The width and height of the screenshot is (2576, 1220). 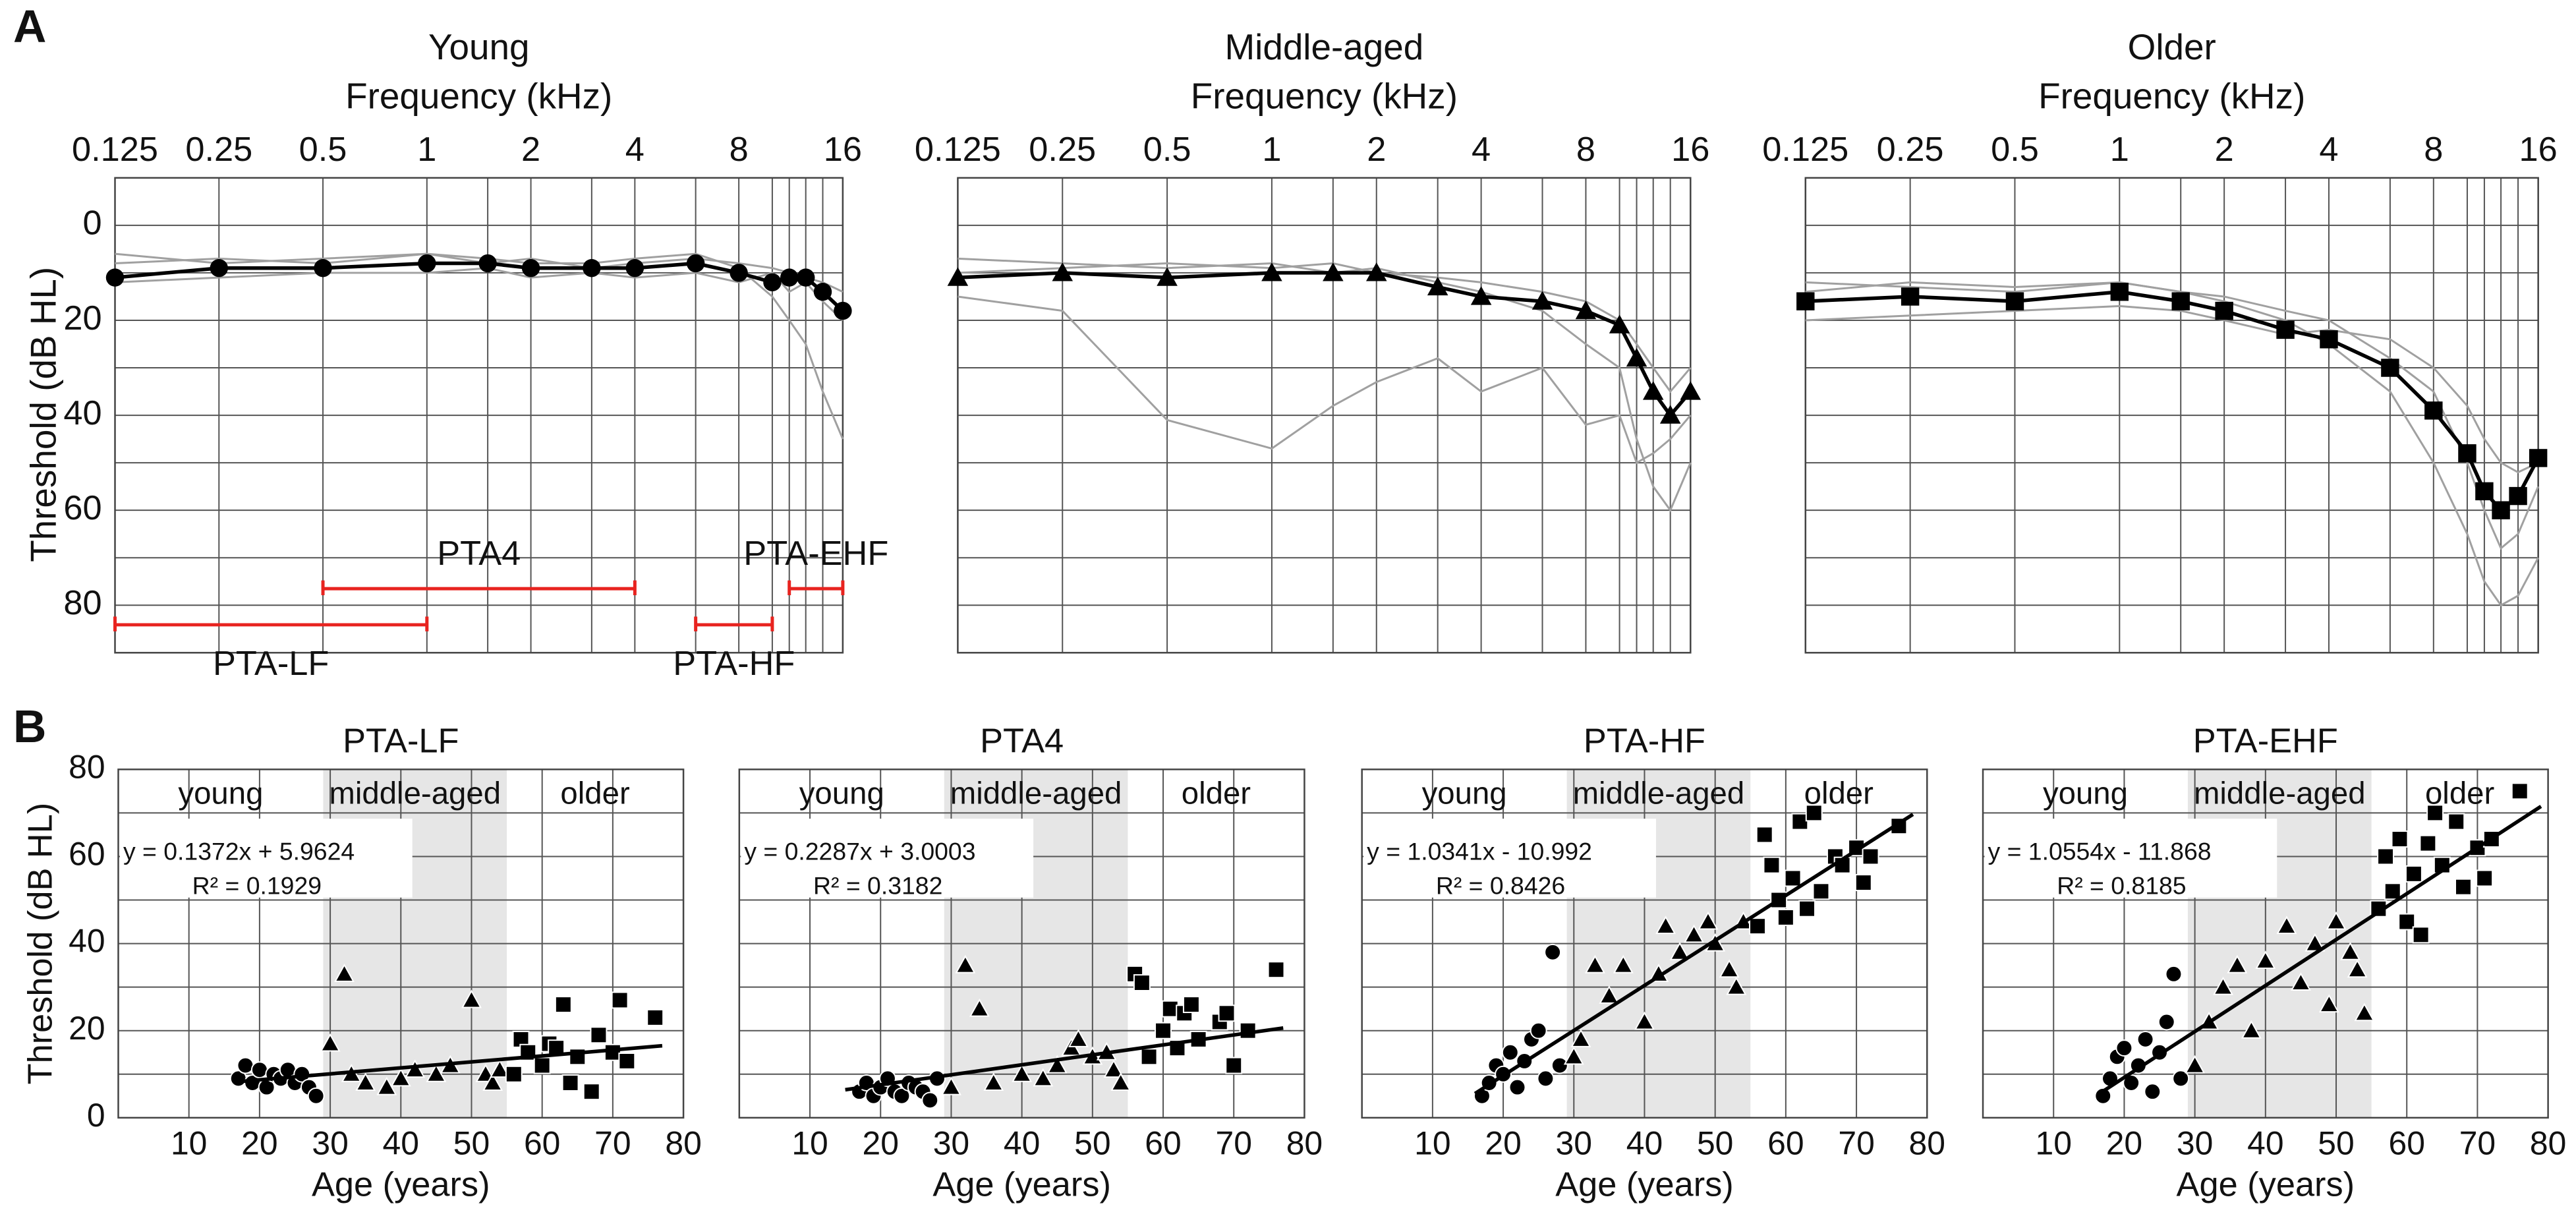 What do you see at coordinates (2328, 150) in the screenshot?
I see `x-tick-label: 4` at bounding box center [2328, 150].